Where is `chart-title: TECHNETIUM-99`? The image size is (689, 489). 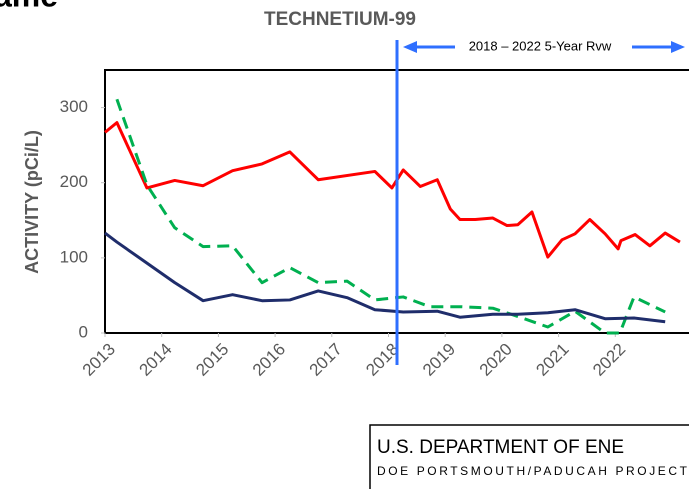
chart-title: TECHNETIUM-99 is located at coordinates (340, 19).